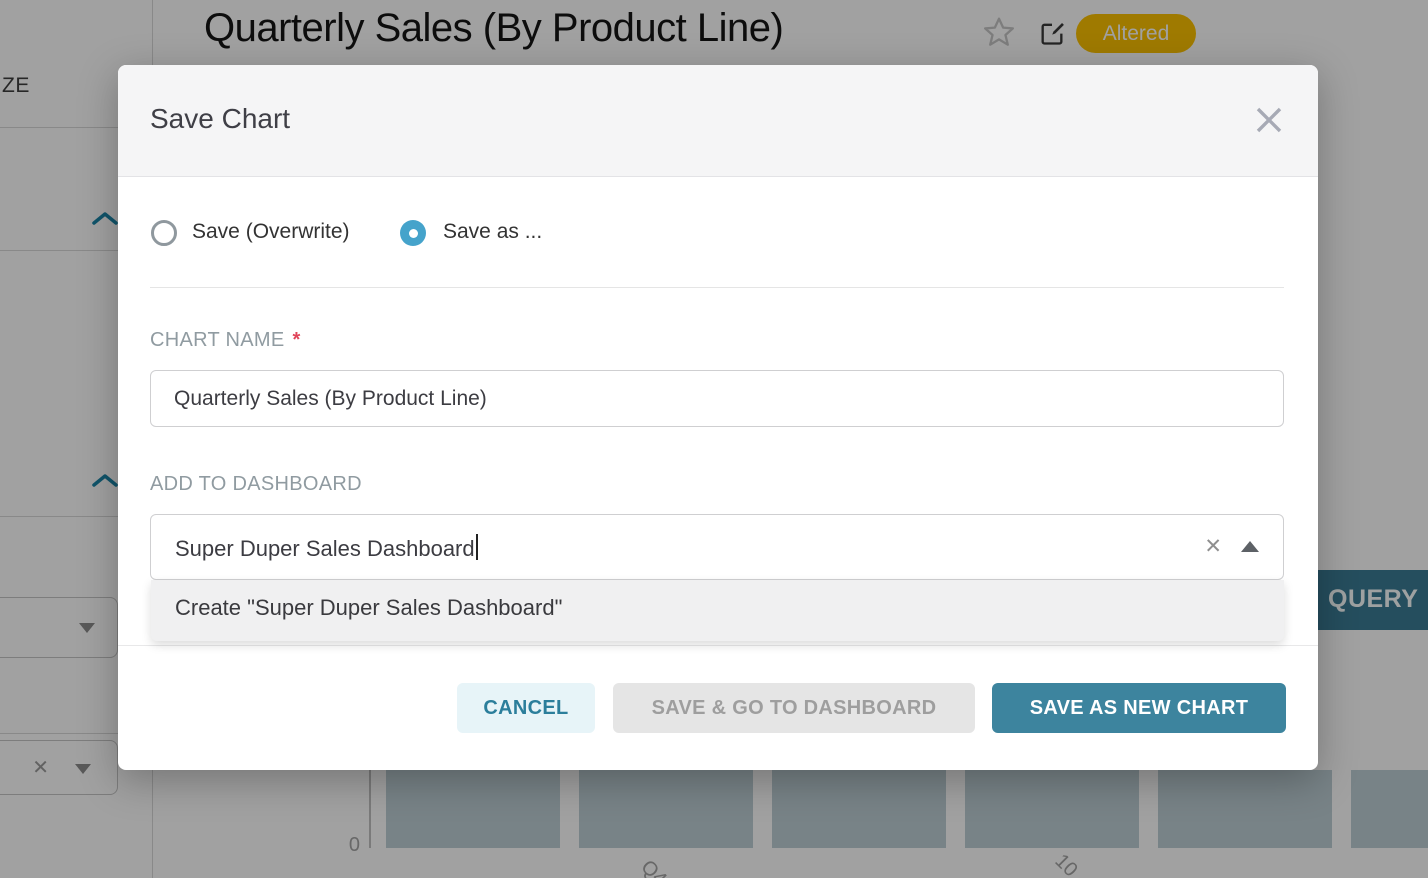  What do you see at coordinates (370, 809) in the screenshot?
I see `chart-y-axis` at bounding box center [370, 809].